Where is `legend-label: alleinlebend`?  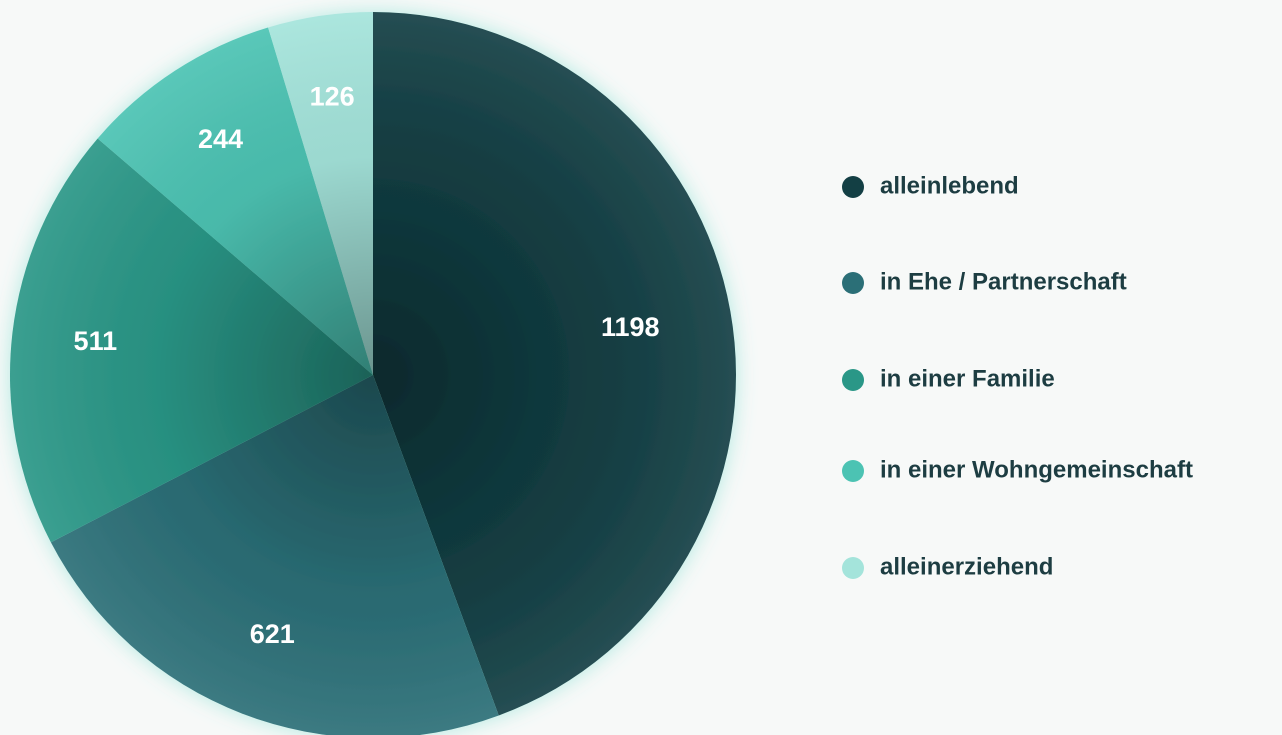 legend-label: alleinlebend is located at coordinates (949, 185).